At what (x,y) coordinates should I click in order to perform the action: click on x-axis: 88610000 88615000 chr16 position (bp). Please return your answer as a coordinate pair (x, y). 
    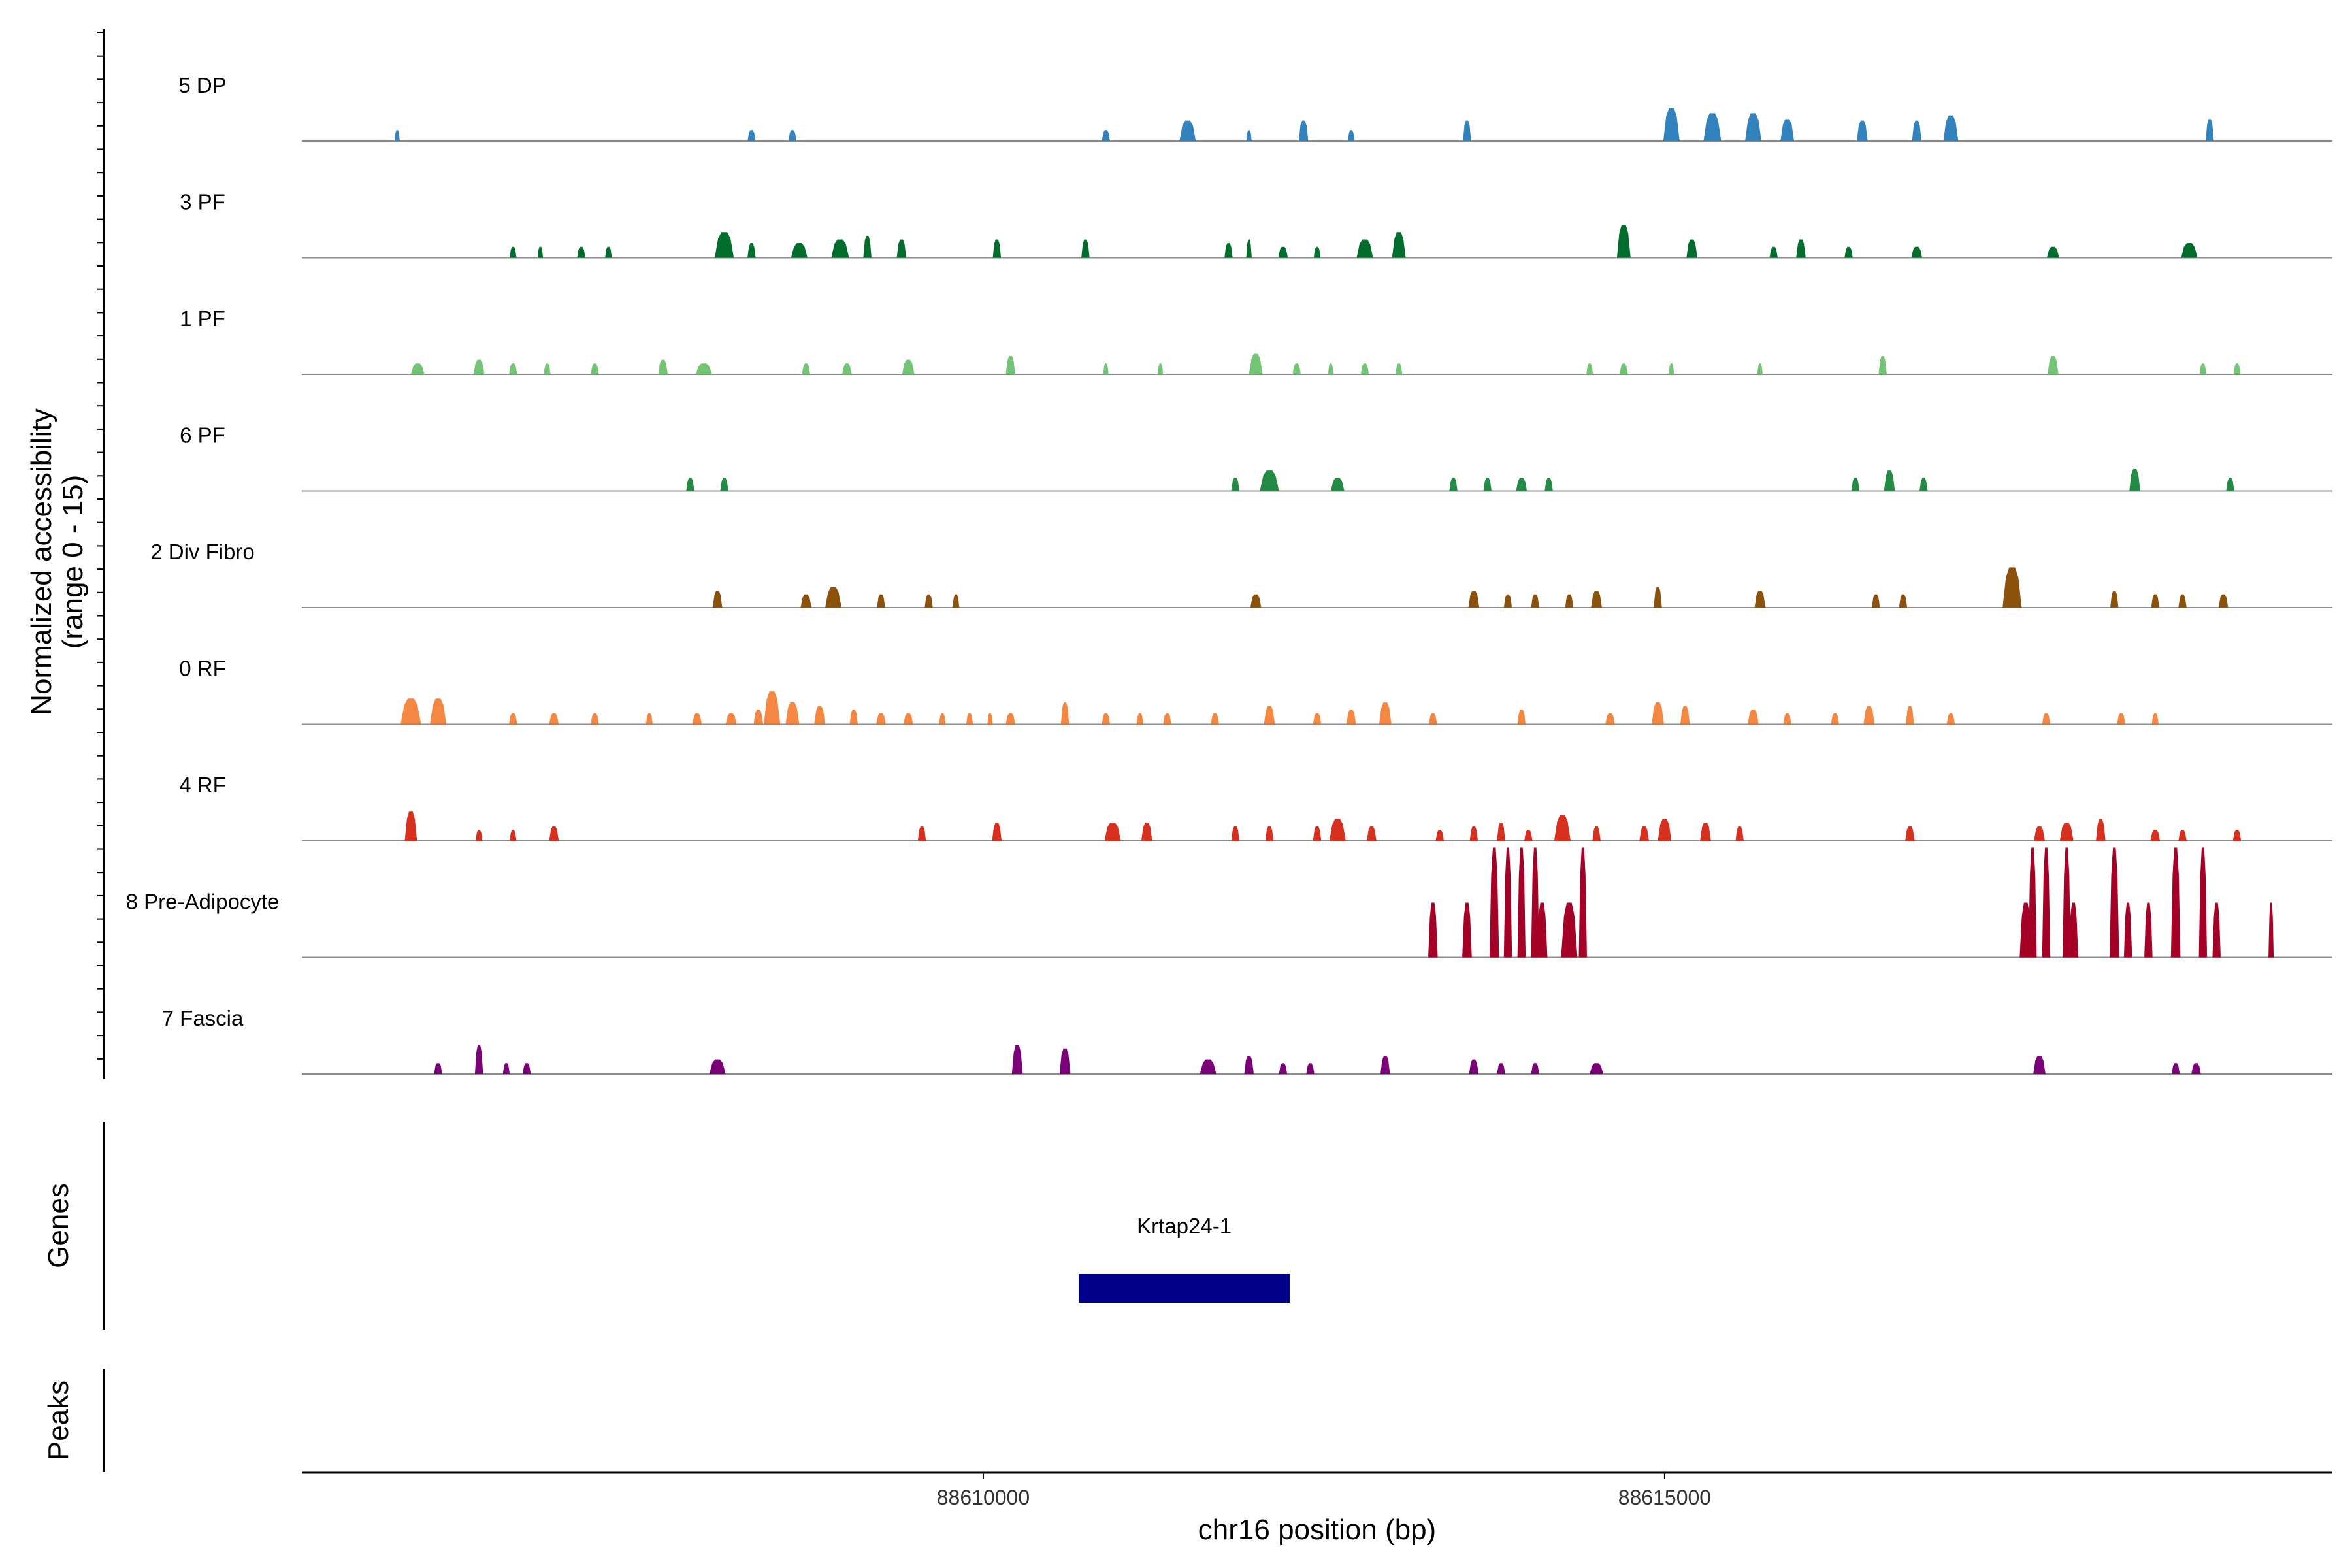
    Looking at the image, I should click on (1317, 1508).